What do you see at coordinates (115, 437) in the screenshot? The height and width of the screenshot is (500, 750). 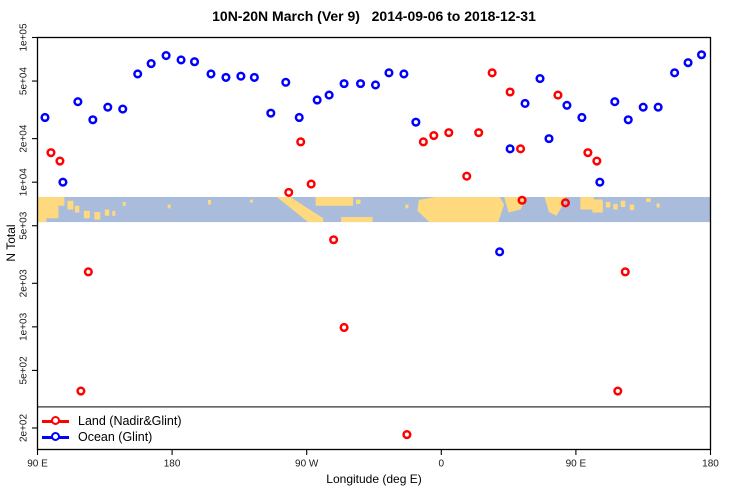 I see `legend-label-ocean: Ocean (Glint)` at bounding box center [115, 437].